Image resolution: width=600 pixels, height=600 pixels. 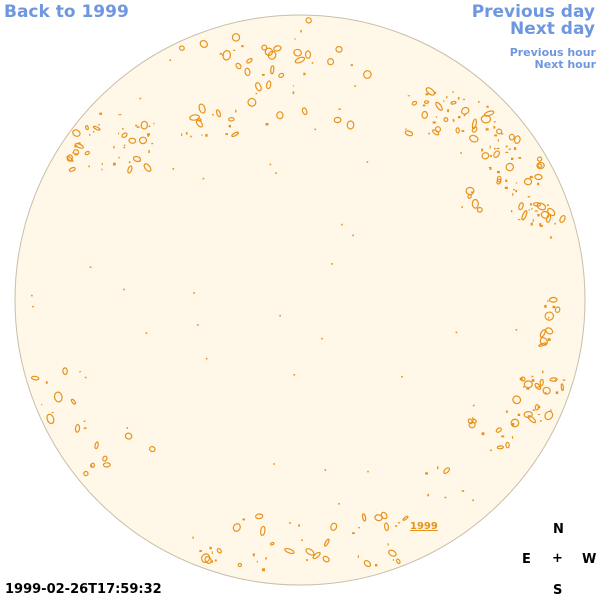 What do you see at coordinates (552, 52) in the screenshot?
I see `previous-hour-link: Previous hour` at bounding box center [552, 52].